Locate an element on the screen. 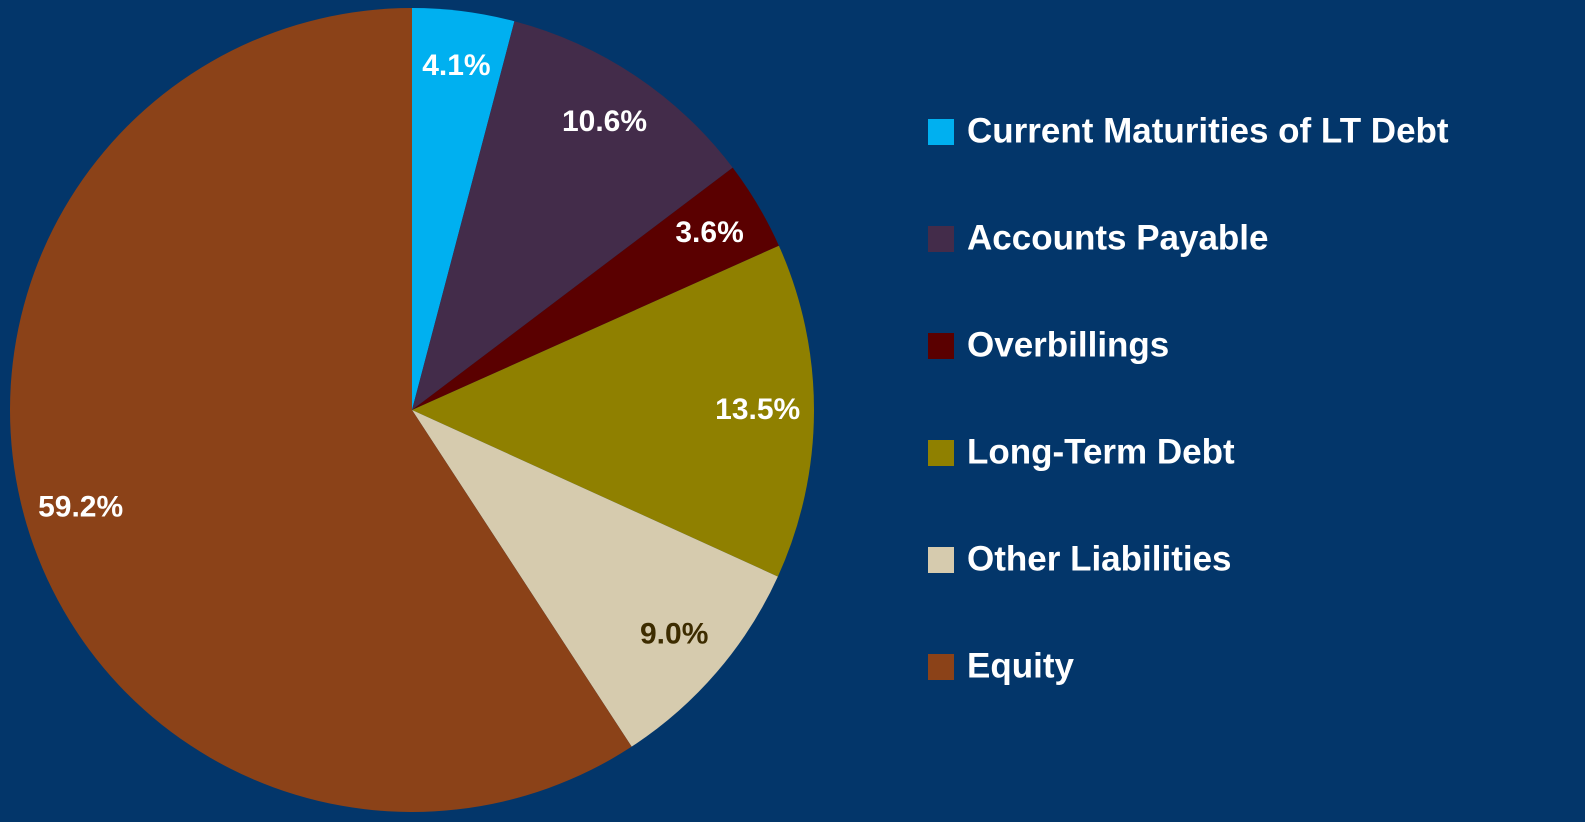 Image resolution: width=1585 pixels, height=822 pixels. slice-label: 13.5% is located at coordinates (757, 409).